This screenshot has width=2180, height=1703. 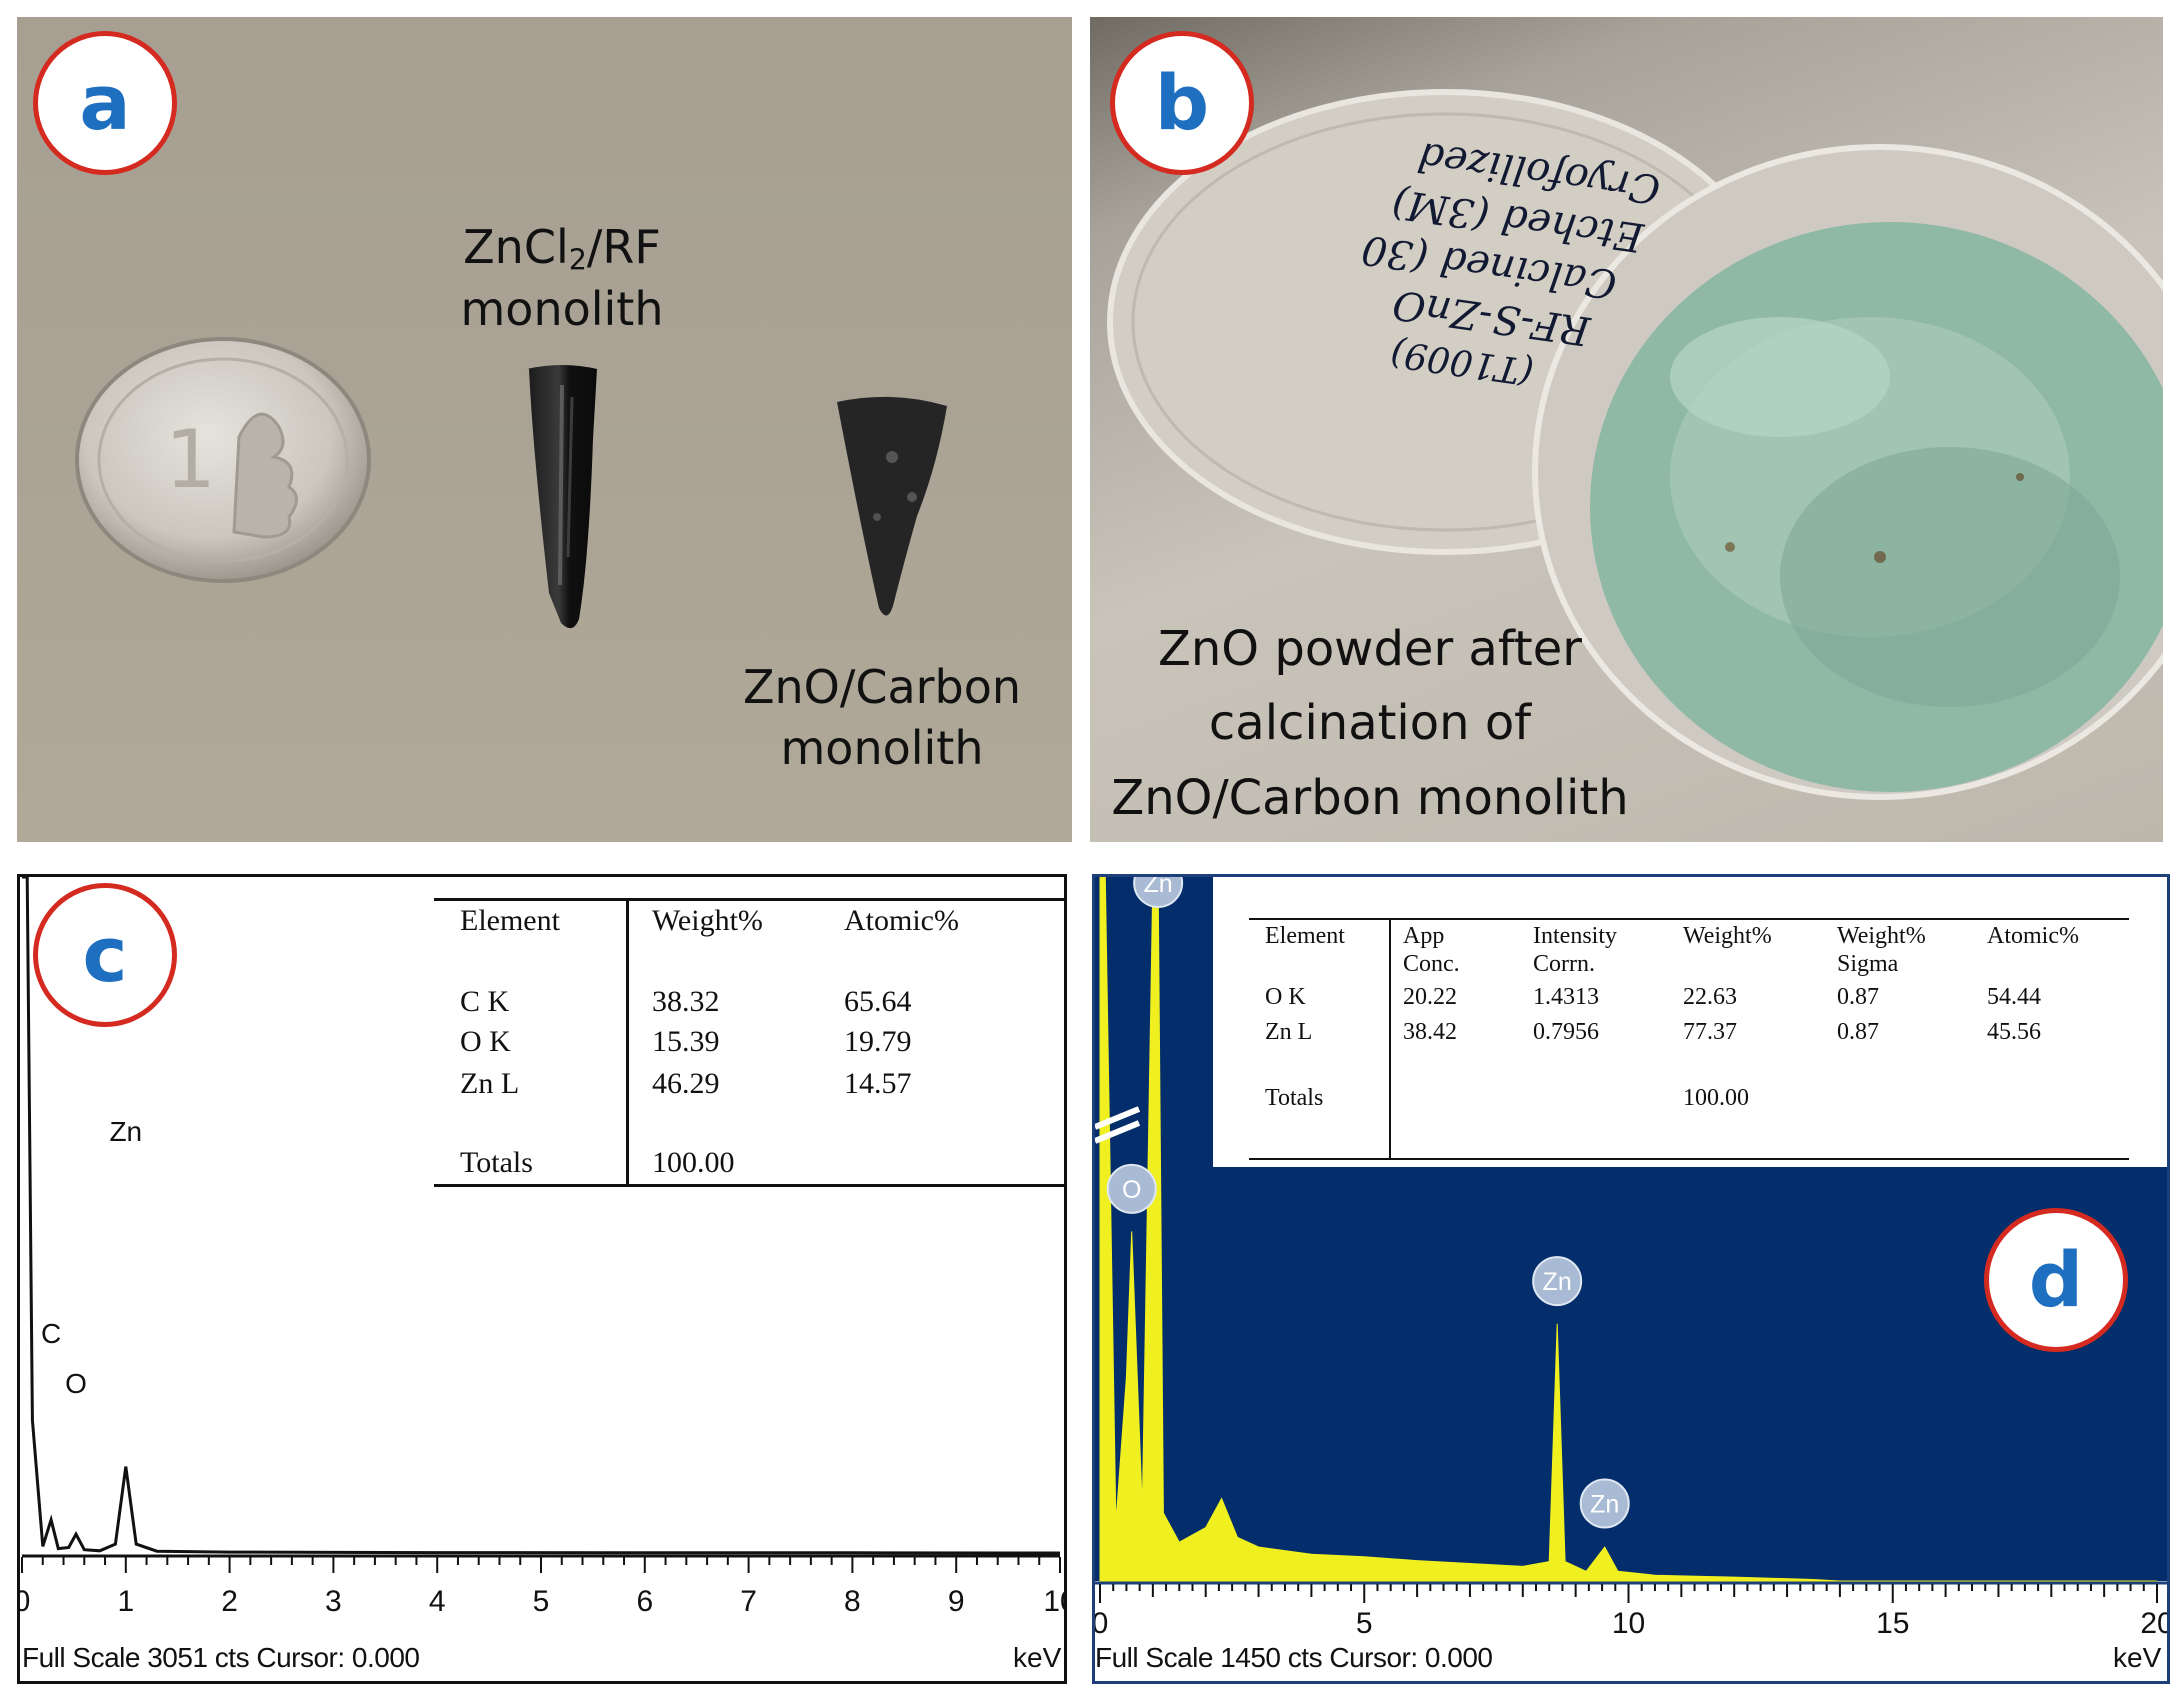 What do you see at coordinates (125, 1131) in the screenshot?
I see `panel-c-peak-label: Zn` at bounding box center [125, 1131].